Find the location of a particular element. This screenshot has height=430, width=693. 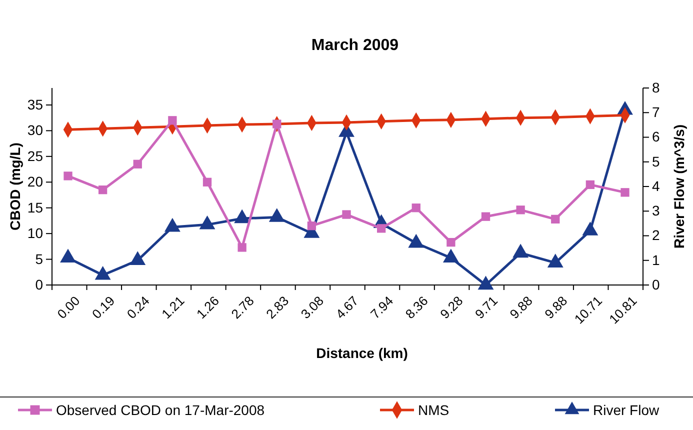

y-axis-title: CBOD (mg/L) is located at coordinates (15, 186).